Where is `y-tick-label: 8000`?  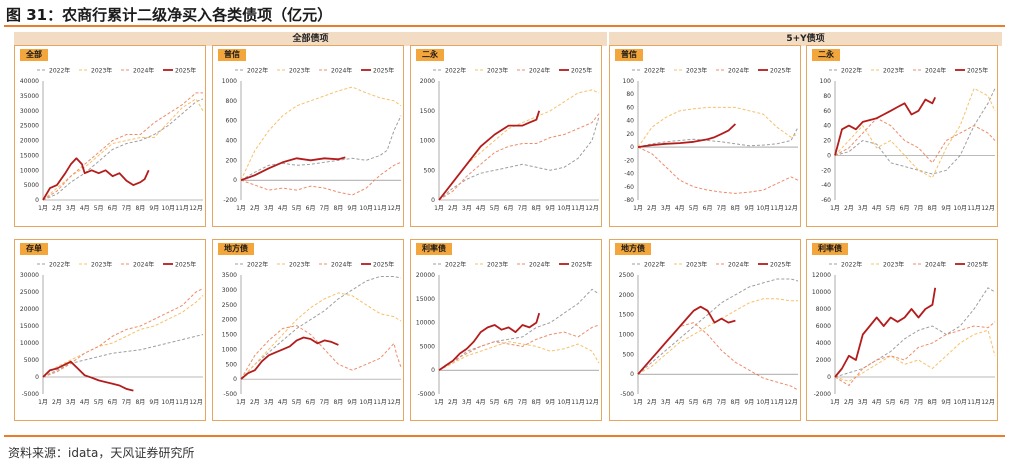 y-tick-label: 8000 is located at coordinates (823, 309).